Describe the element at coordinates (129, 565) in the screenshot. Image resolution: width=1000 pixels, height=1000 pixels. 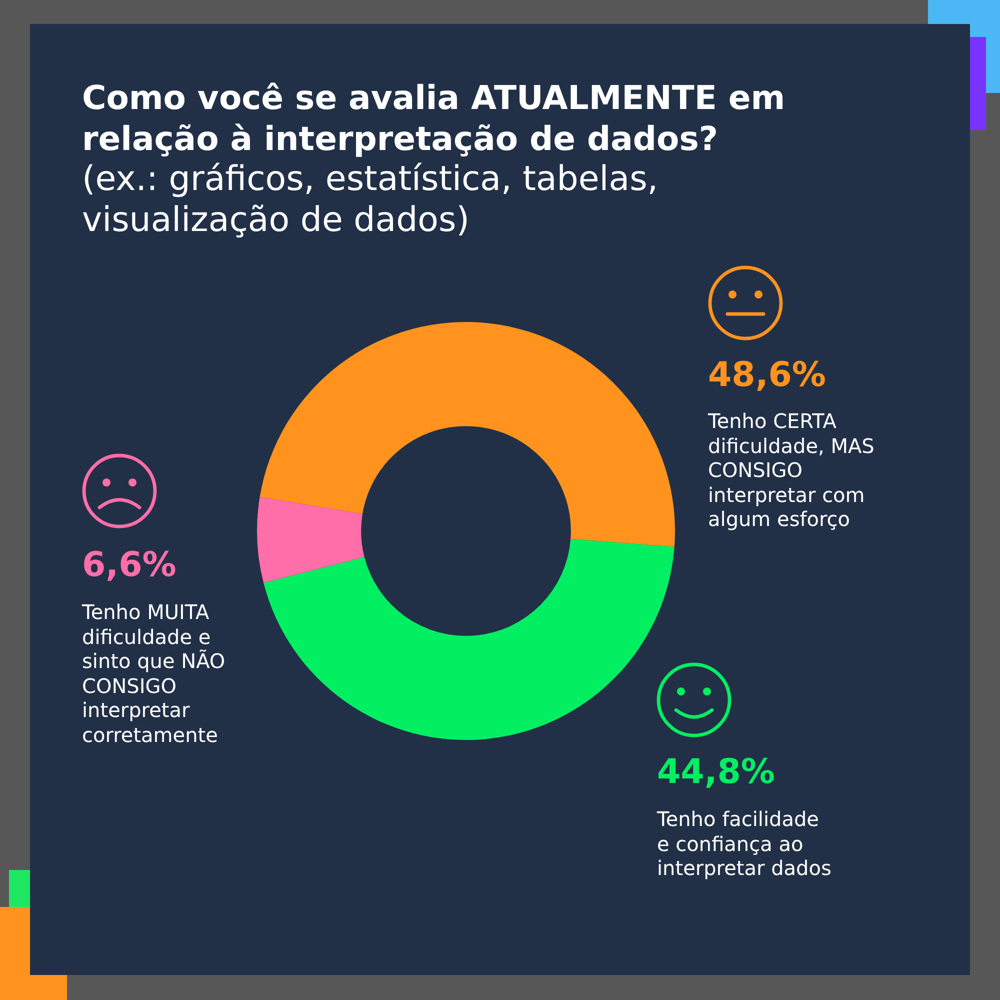
I see `data-label: 6,6%` at that location.